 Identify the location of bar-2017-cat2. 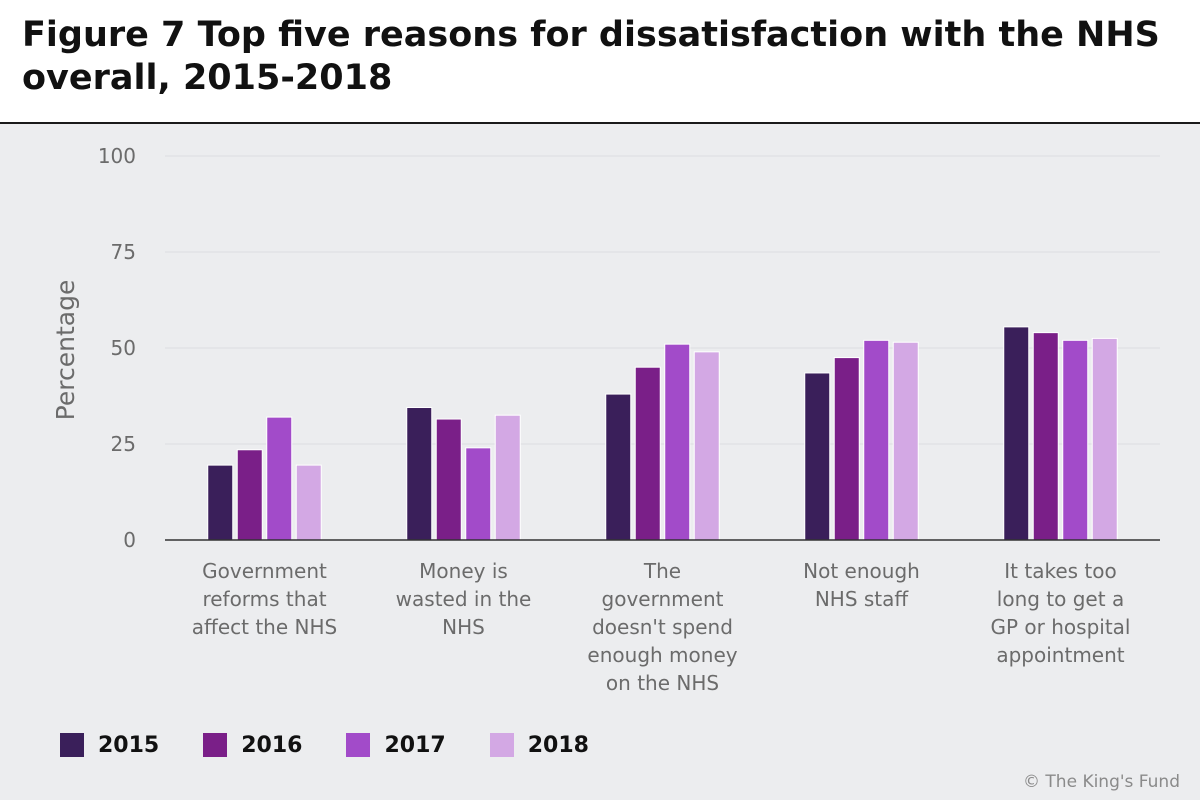
(478, 494).